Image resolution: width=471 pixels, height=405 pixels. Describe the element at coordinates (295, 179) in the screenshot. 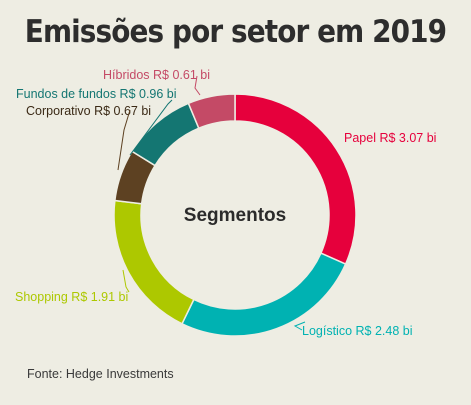

I see `slice-papel` at that location.